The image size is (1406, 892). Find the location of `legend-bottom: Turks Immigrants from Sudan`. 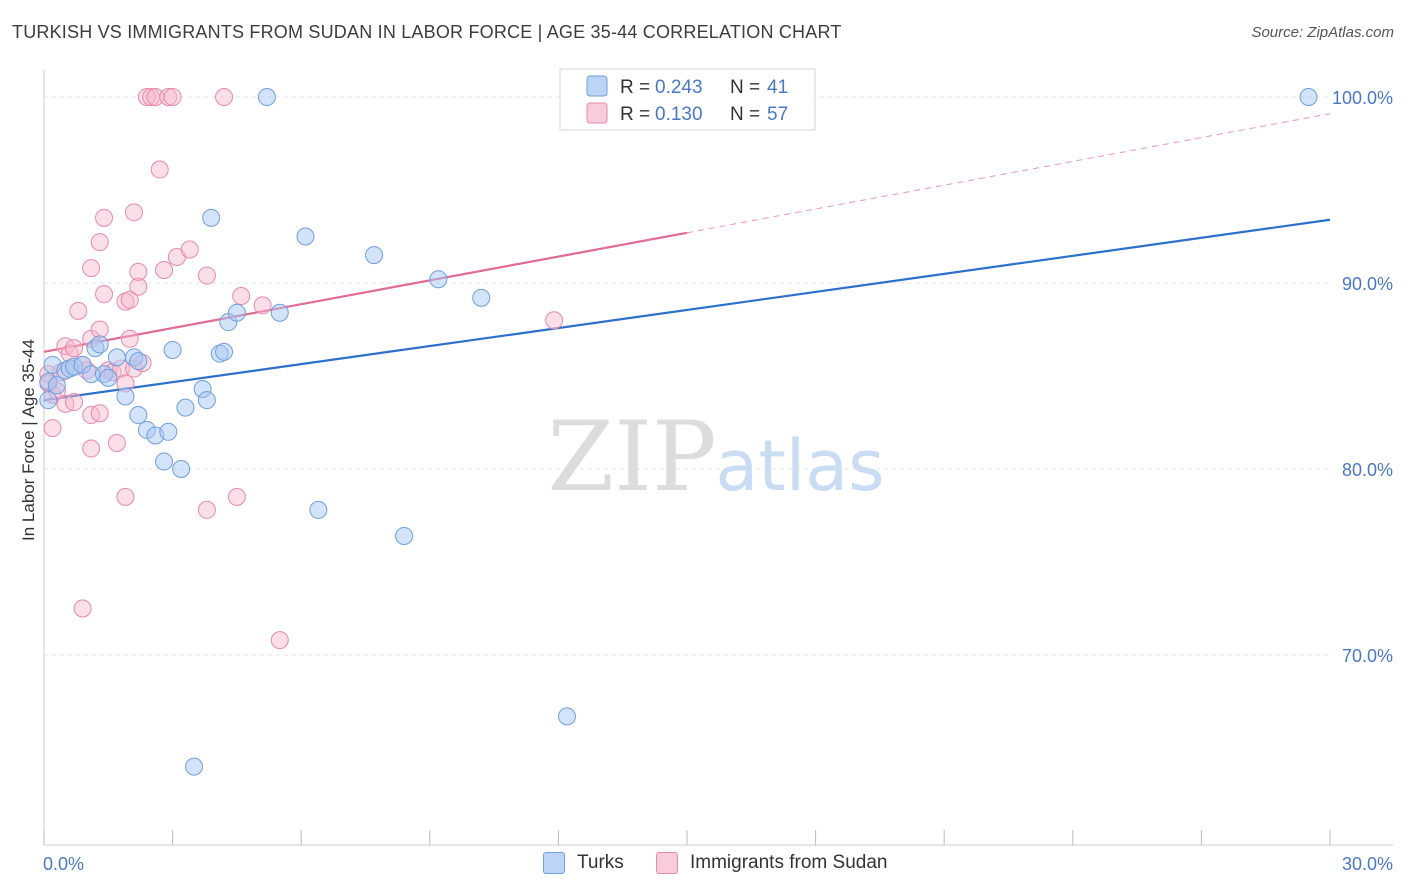

legend-bottom: Turks Immigrants from Sudan is located at coordinates (703, 865).